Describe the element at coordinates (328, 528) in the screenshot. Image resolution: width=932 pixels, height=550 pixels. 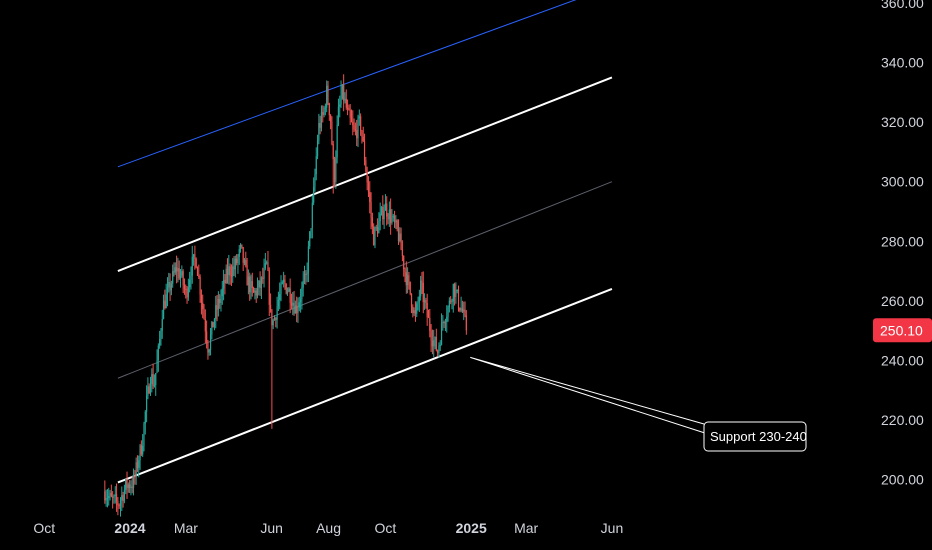
I see `time-axis: Oct 2024 Mar Jun Aug Oct 2025 Mar Jun` at that location.